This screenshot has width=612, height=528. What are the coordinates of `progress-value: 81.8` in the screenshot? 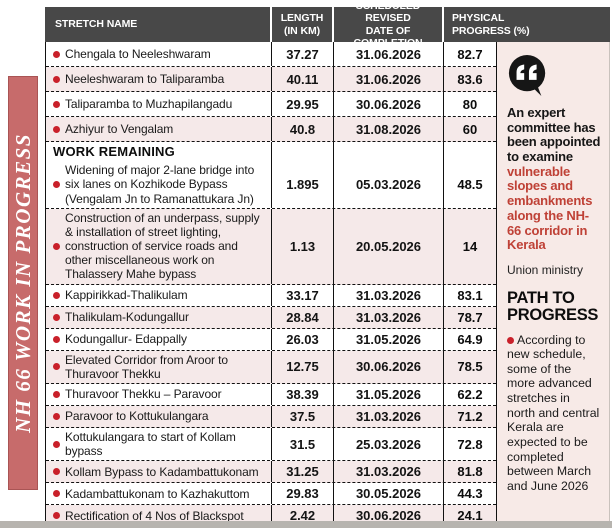 It's located at (470, 472).